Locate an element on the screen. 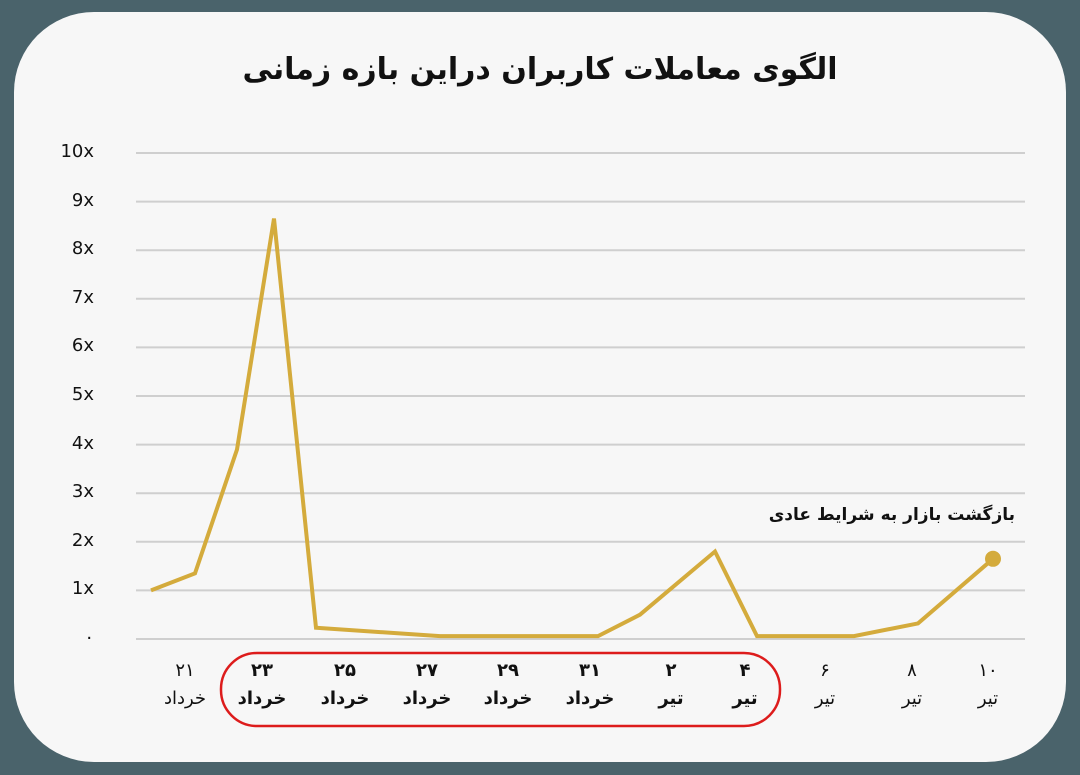 The width and height of the screenshot is (1080, 775). y-tick-label: 4x is located at coordinates (82, 443).